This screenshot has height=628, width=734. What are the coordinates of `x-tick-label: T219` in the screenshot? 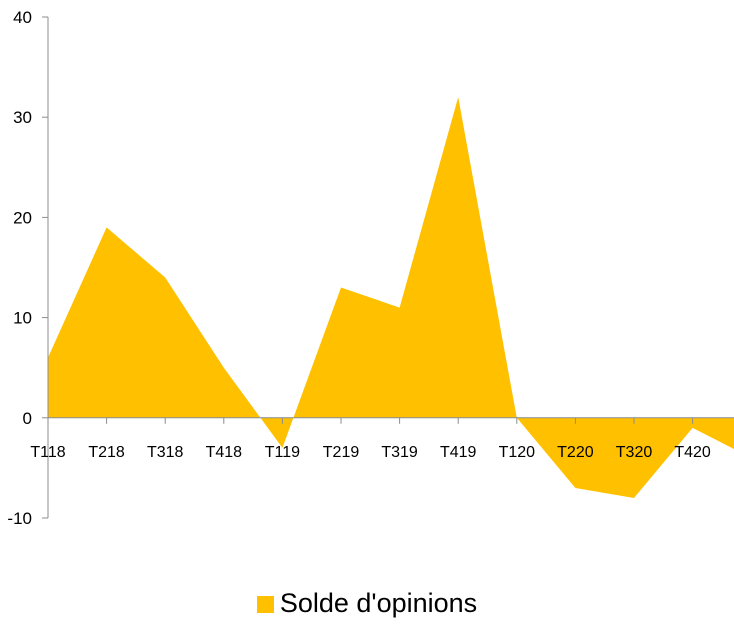 It's located at (341, 452).